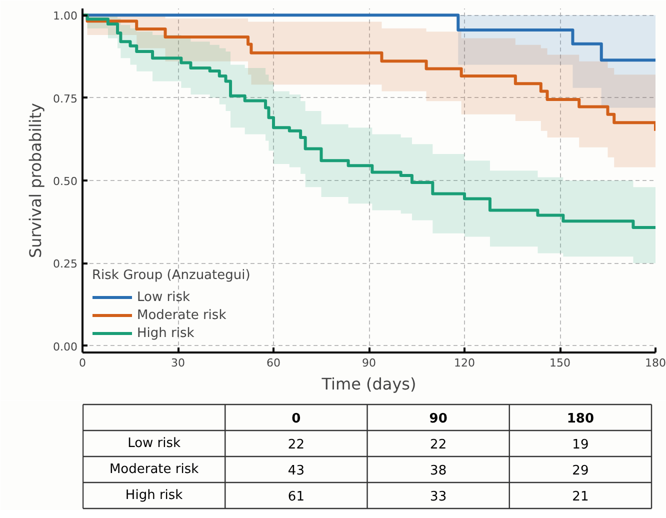 This screenshot has height=518, width=666. Describe the element at coordinates (154, 495) in the screenshot. I see `y-tick-label: High risk` at that location.